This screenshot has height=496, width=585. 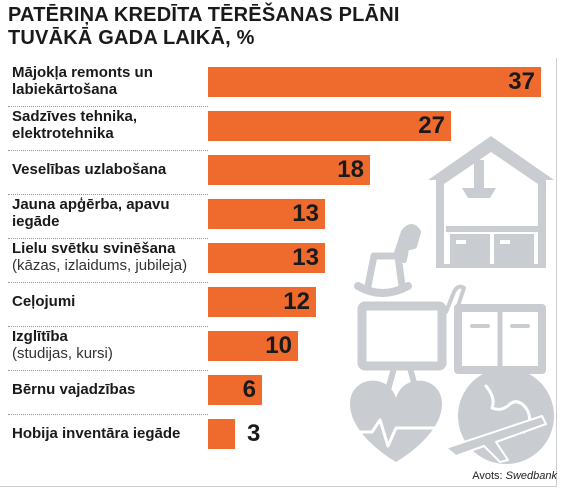 I want to click on category-label: Sadzīves tehnika, elektrotehnika, so click(x=110, y=125).